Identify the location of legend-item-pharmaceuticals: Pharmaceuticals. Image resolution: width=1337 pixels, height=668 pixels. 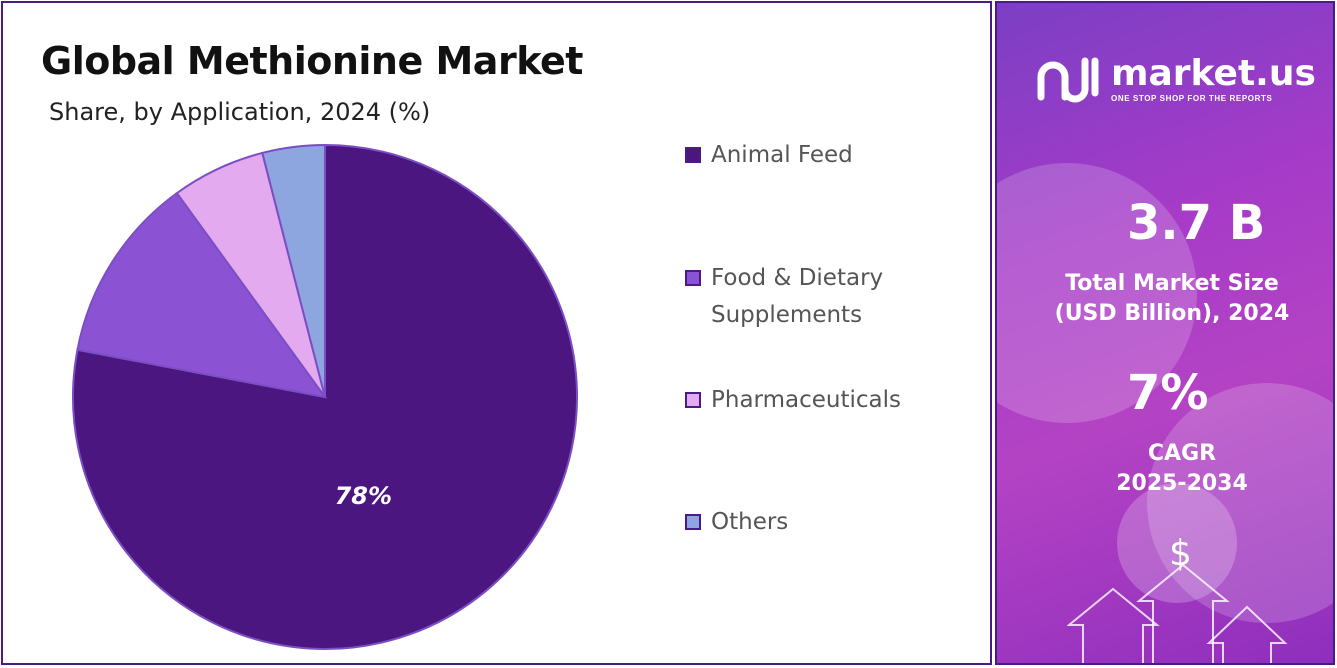
(793, 402).